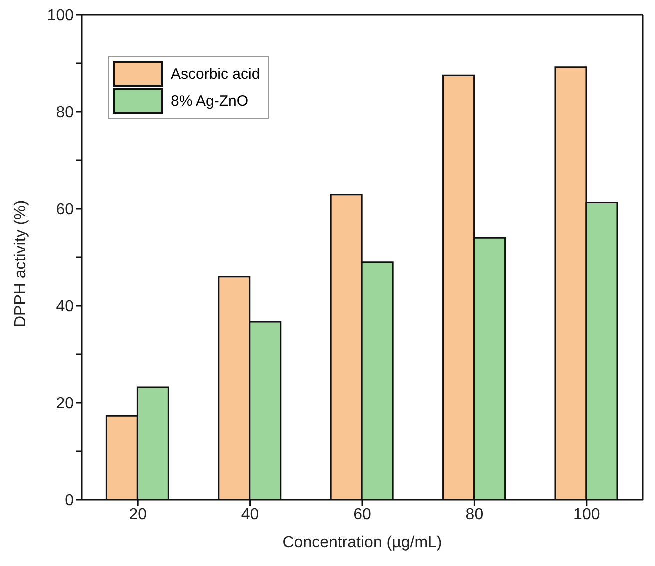  I want to click on y-tick-label: 80, so click(65, 113).